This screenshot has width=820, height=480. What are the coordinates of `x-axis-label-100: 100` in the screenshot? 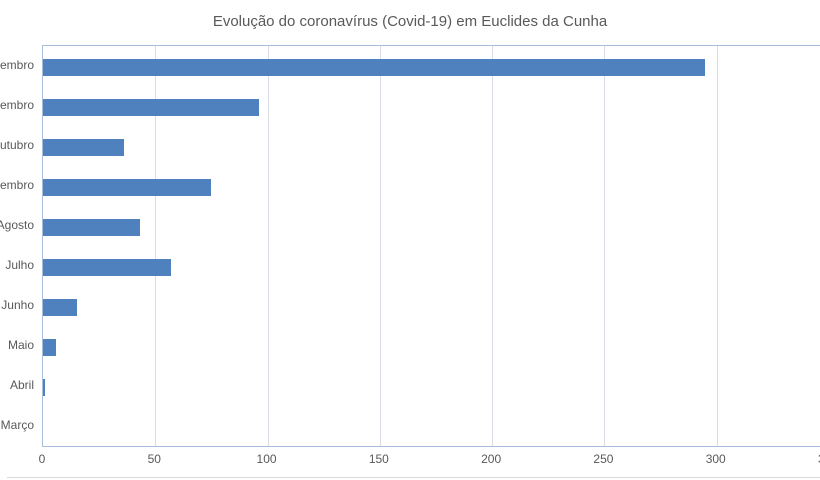 It's located at (266, 459).